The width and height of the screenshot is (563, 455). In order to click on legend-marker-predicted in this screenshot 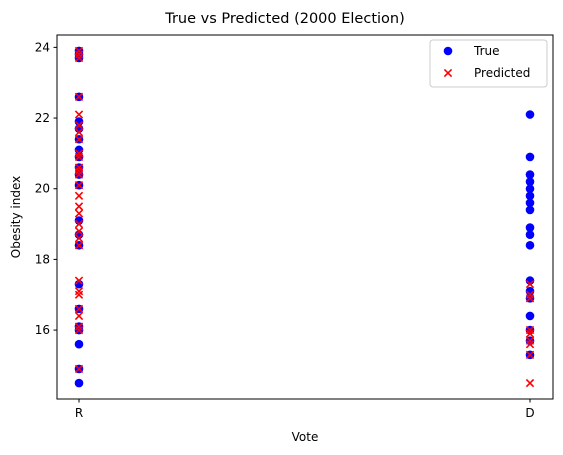, I will do `click(448, 73)`.